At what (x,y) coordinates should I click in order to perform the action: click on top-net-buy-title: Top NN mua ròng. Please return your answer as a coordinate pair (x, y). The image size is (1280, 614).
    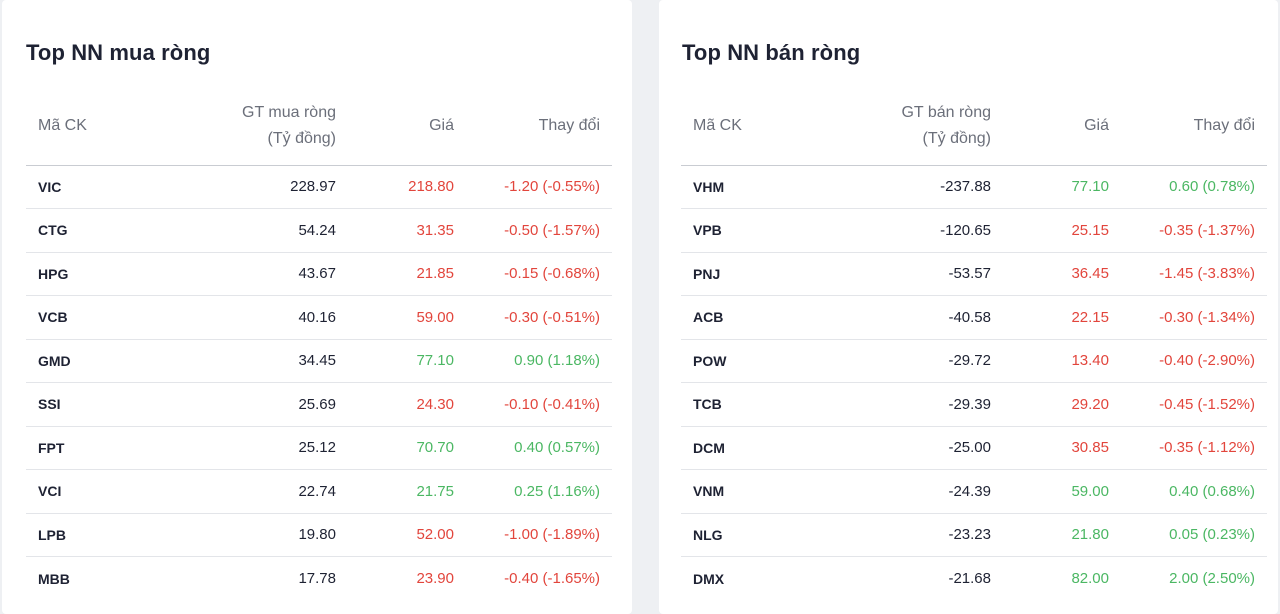
    Looking at the image, I should click on (118, 52).